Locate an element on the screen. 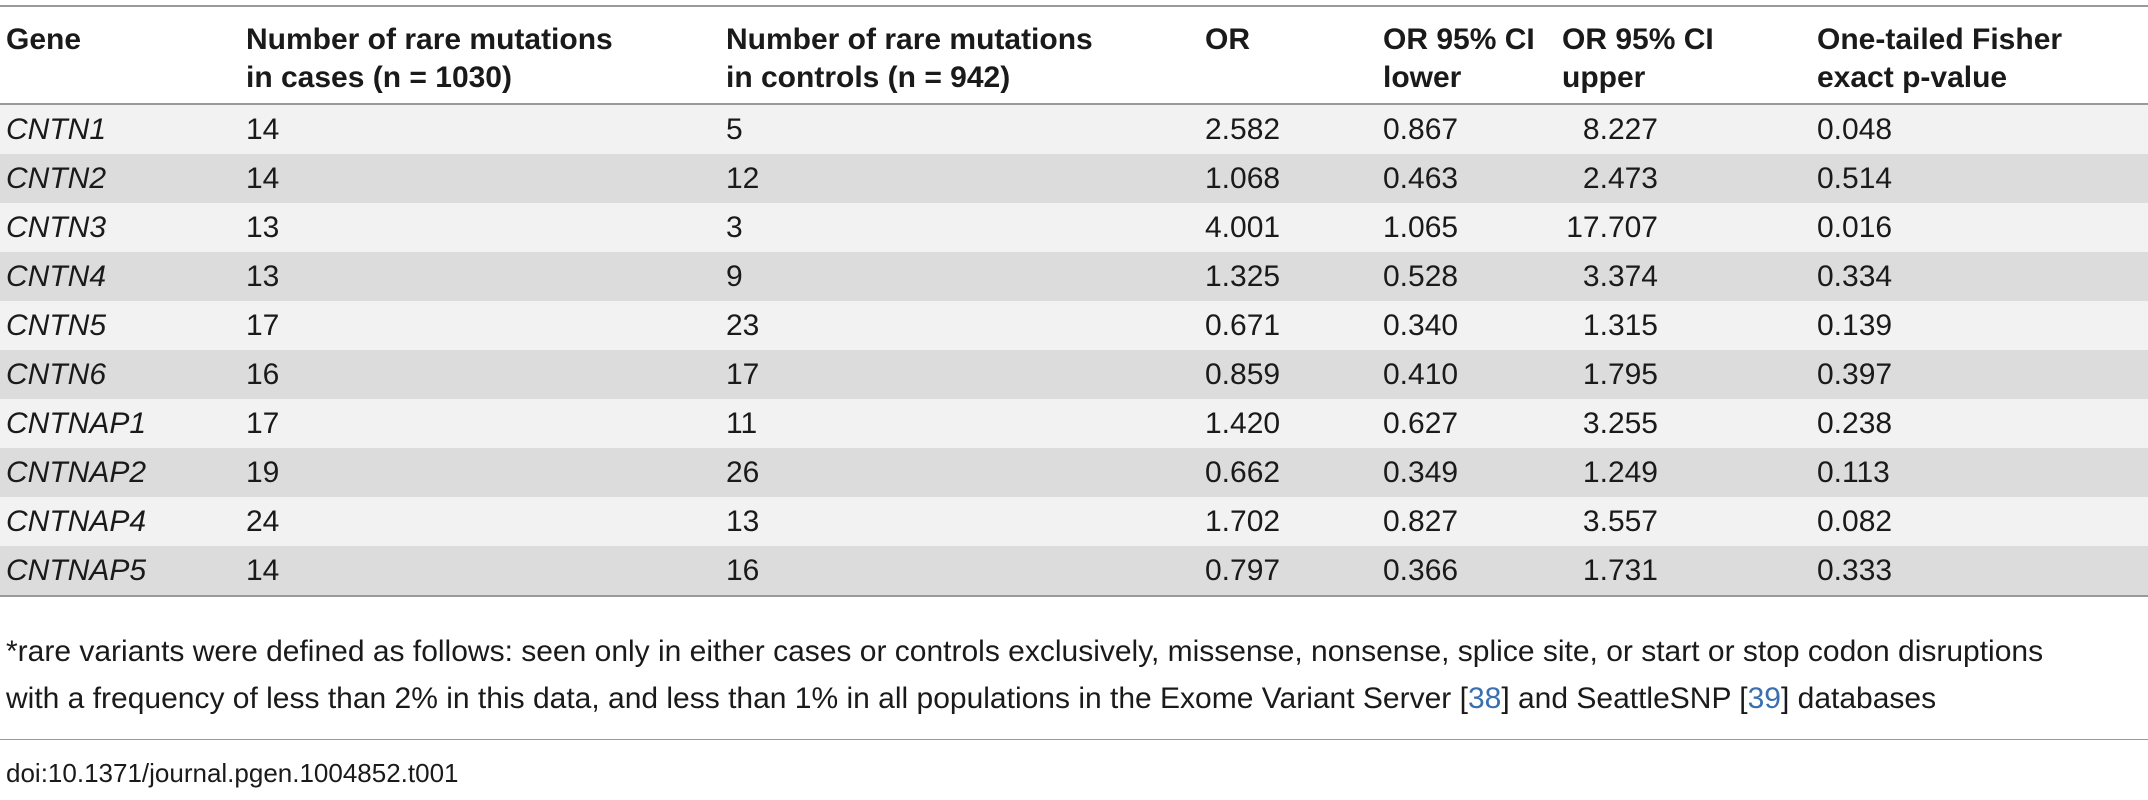 This screenshot has height=800, width=2148. ci-lower-cell: 0.349 is located at coordinates (1472, 472).